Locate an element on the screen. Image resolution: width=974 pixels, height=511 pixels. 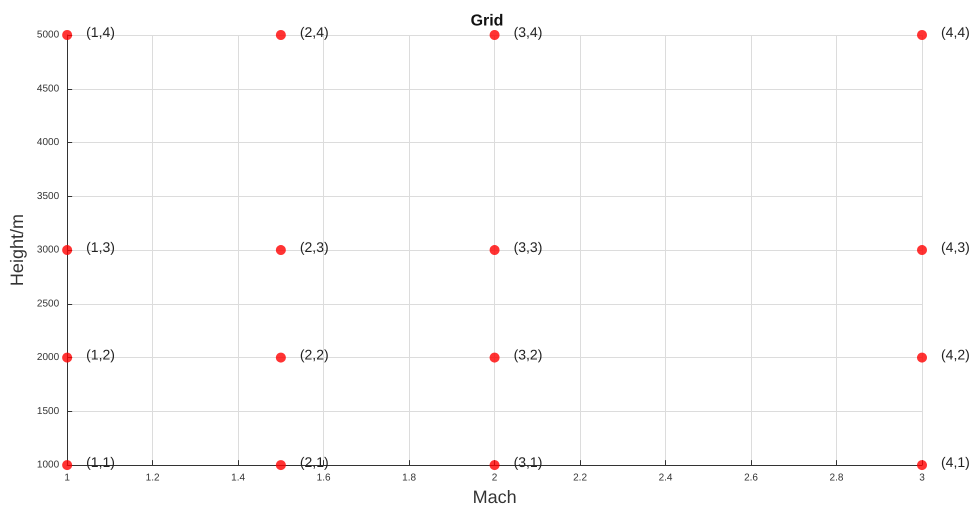
annotation: (4,1) is located at coordinates (955, 462).